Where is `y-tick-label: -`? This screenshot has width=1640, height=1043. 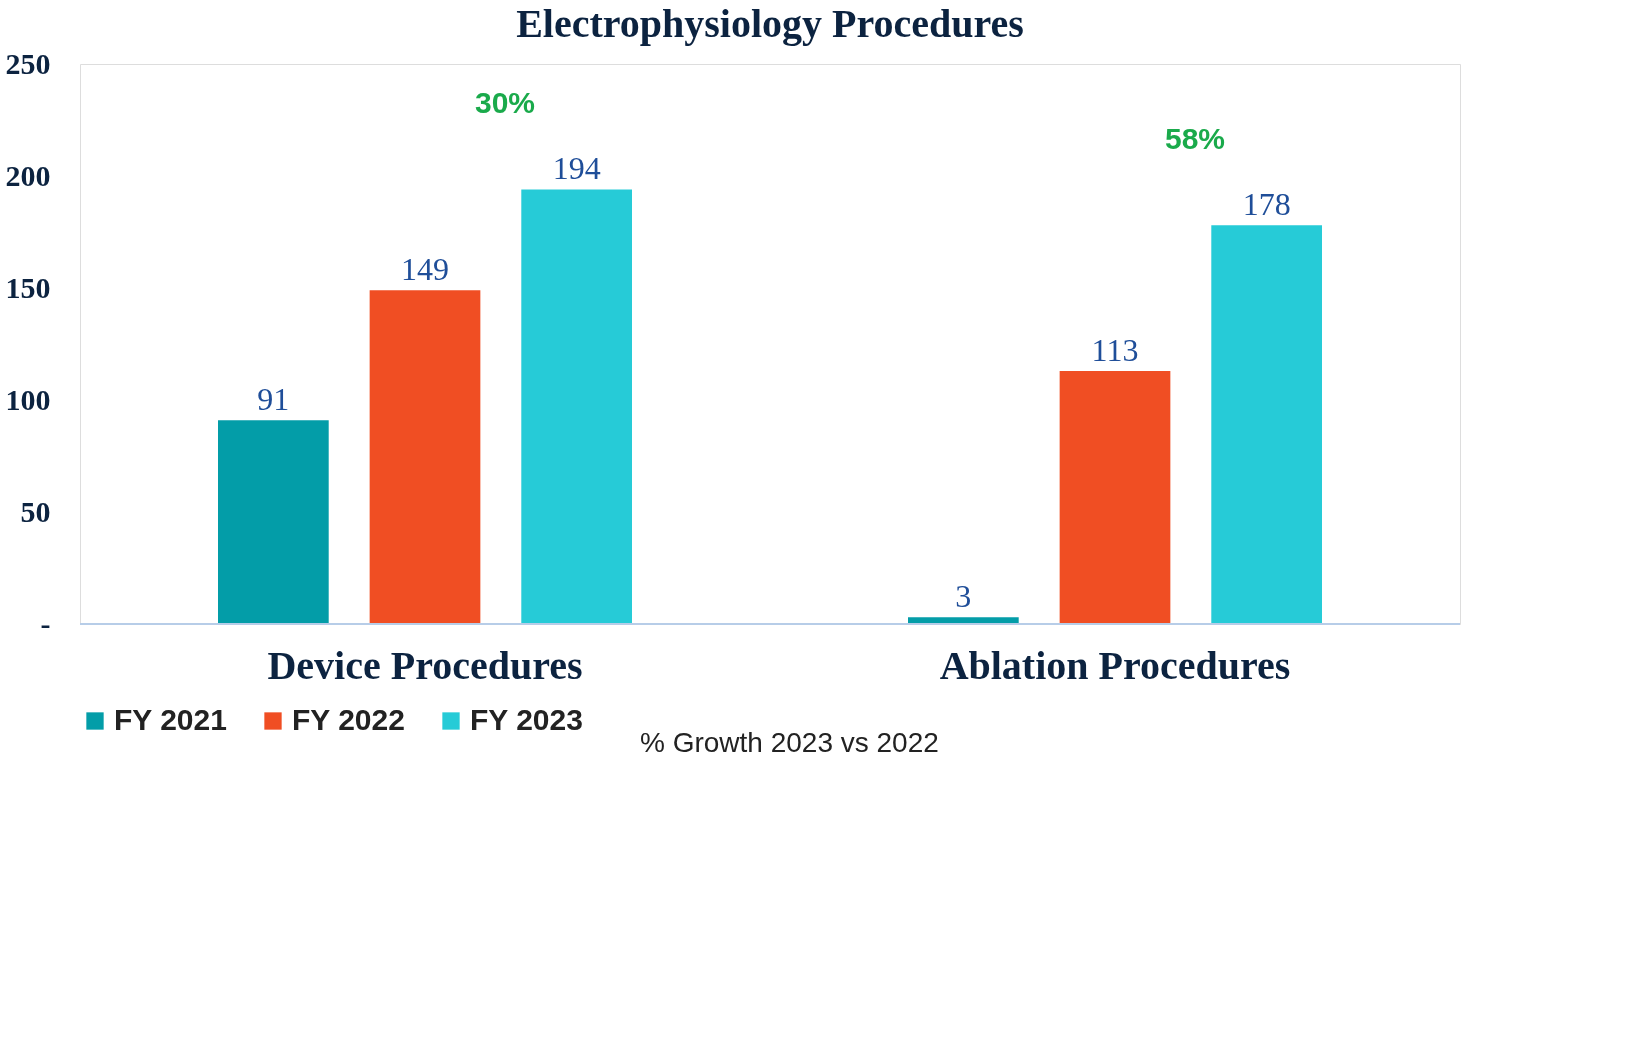
y-tick-label: - is located at coordinates (45, 623).